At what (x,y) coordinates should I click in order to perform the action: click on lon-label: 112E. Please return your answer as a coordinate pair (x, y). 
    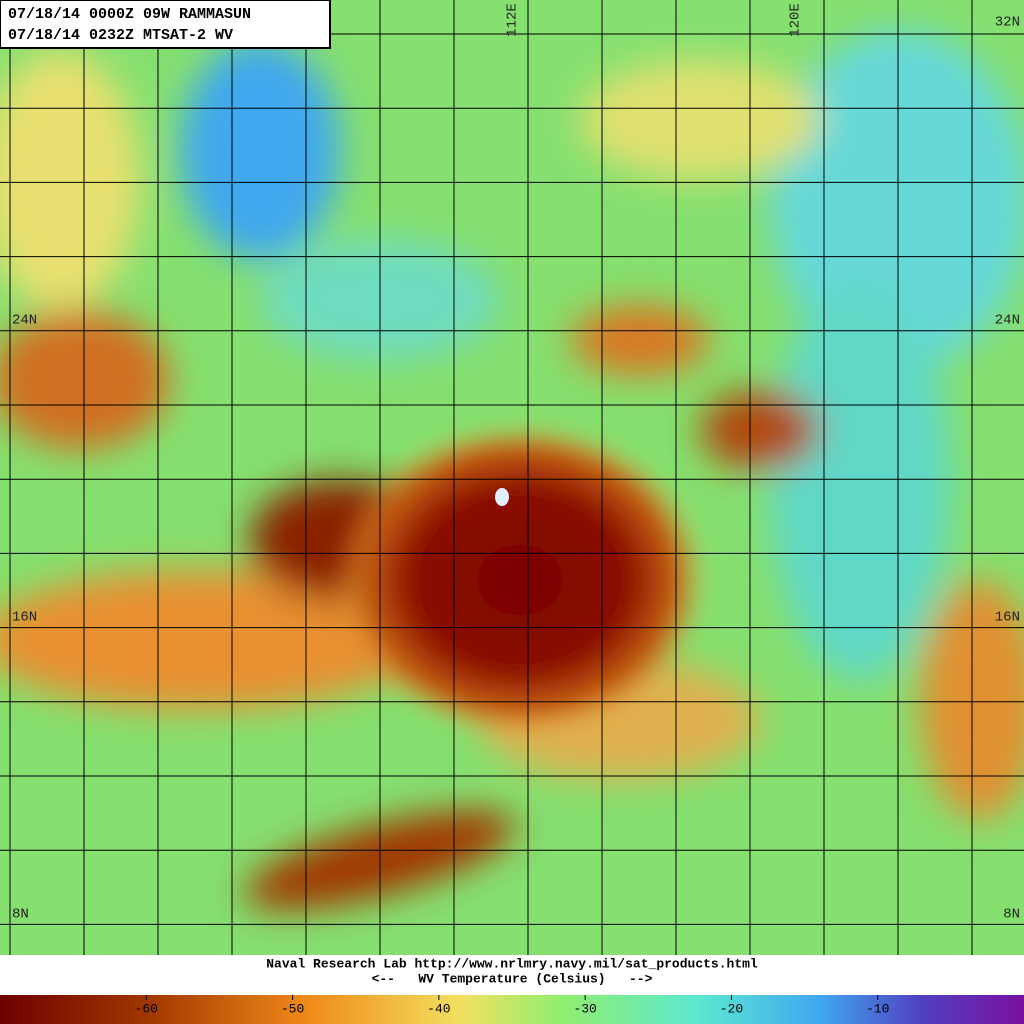
    Looking at the image, I should click on (513, 20).